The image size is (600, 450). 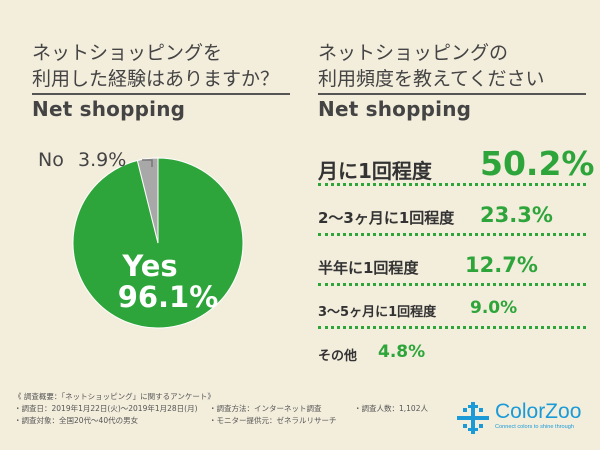 What do you see at coordinates (452, 94) in the screenshot?
I see `right-divider` at bounding box center [452, 94].